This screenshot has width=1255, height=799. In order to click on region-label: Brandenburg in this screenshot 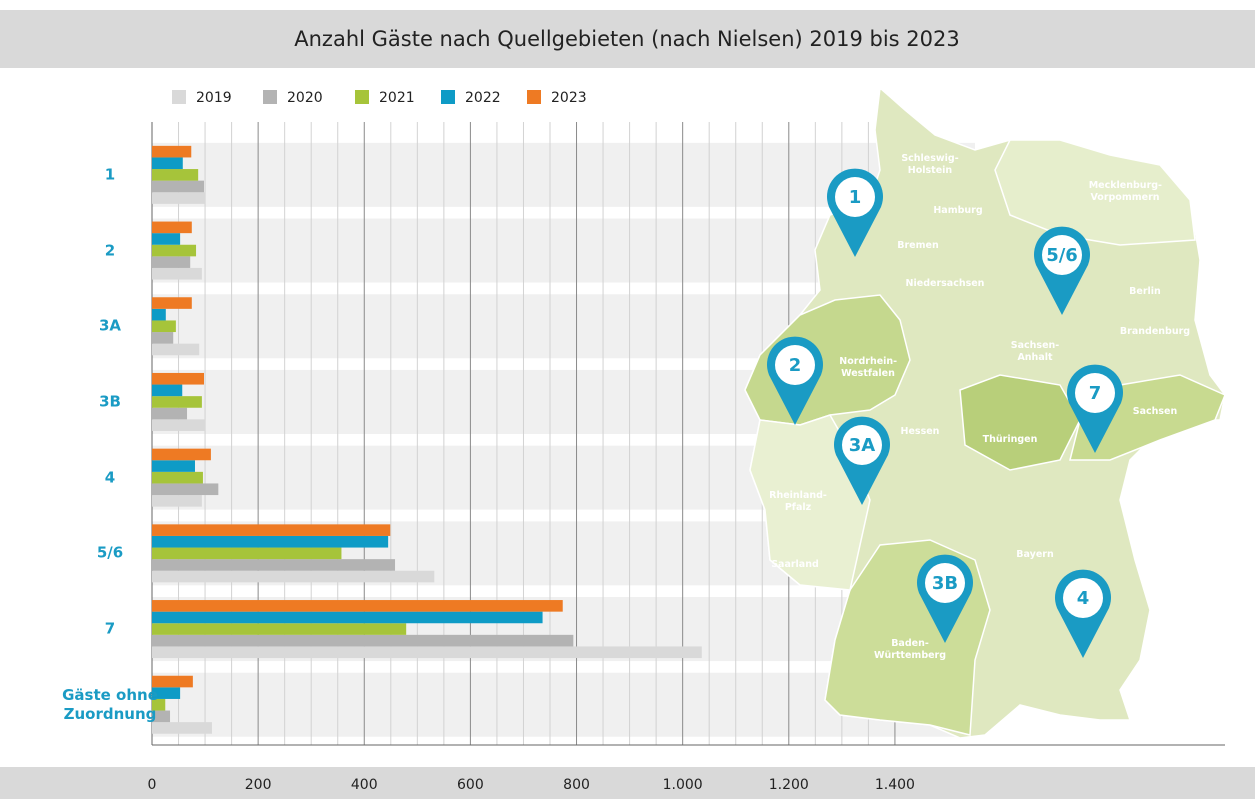, I will do `click(1155, 331)`.